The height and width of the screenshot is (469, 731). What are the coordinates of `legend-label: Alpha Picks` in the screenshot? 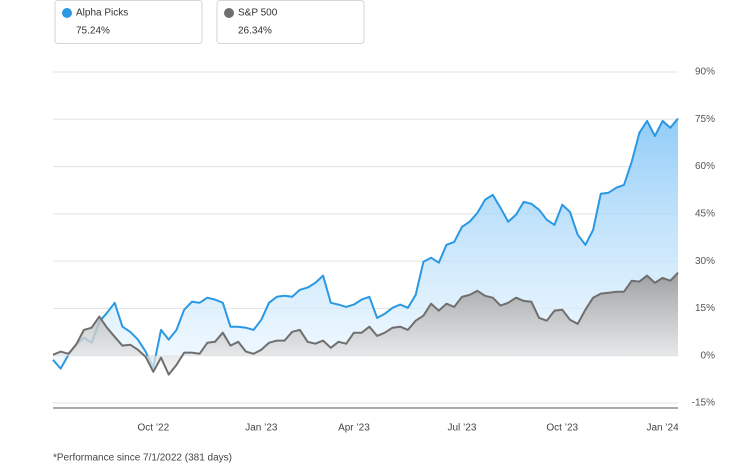 It's located at (102, 13).